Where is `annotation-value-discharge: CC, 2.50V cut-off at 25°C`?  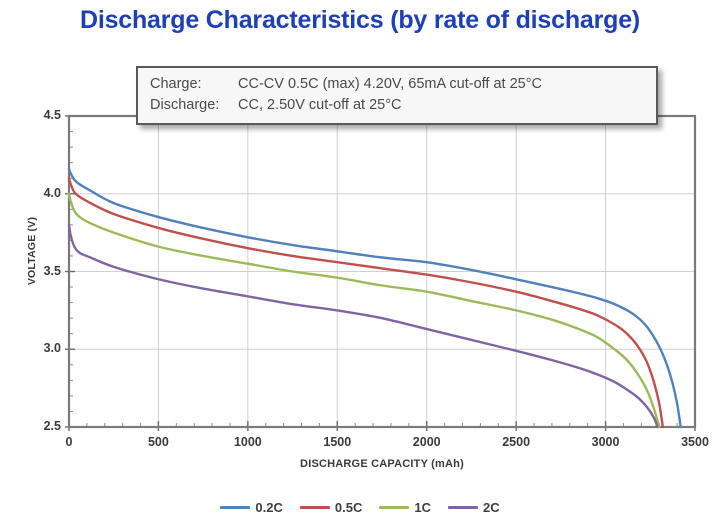
annotation-value-discharge: CC, 2.50V cut-off at 25°C is located at coordinates (320, 105).